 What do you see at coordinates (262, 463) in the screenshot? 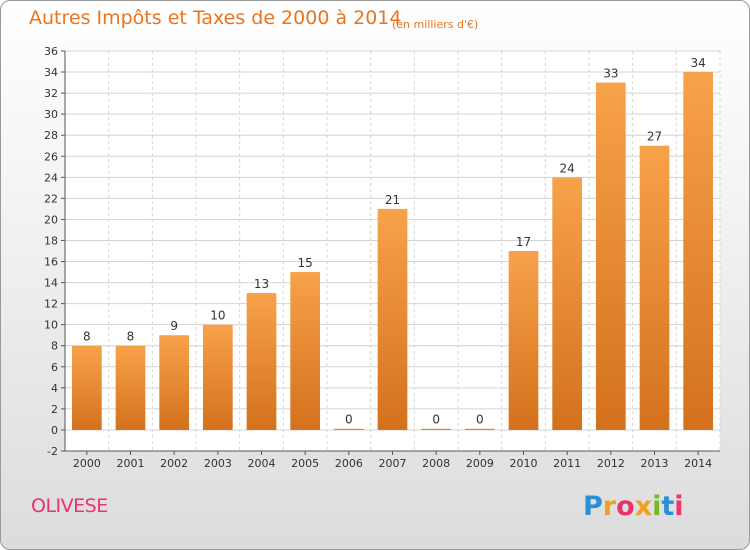
I see `x-tick-label: 2004` at bounding box center [262, 463].